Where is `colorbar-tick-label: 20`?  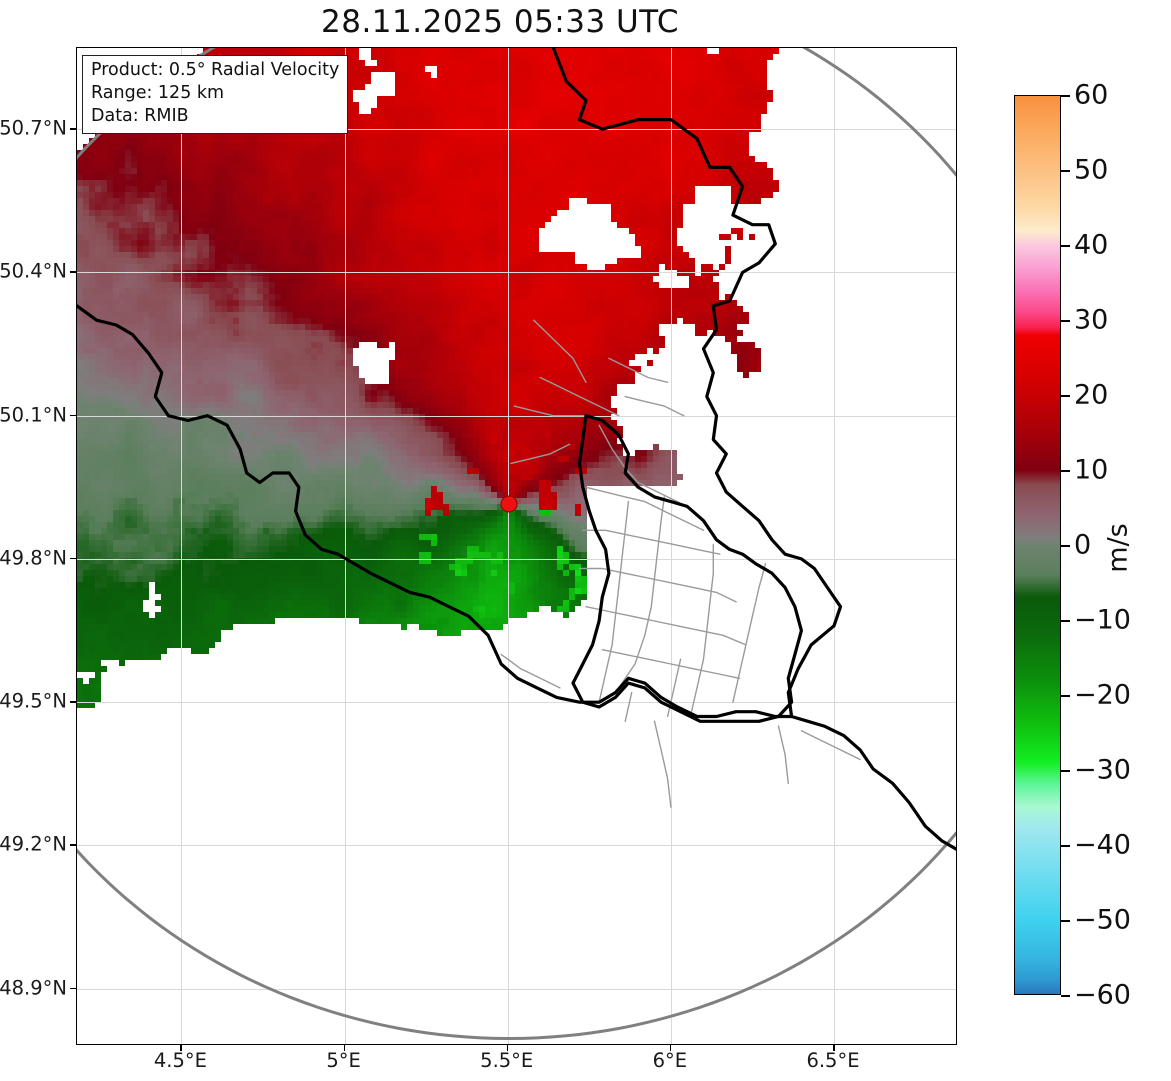 colorbar-tick-label: 20 is located at coordinates (1091, 395).